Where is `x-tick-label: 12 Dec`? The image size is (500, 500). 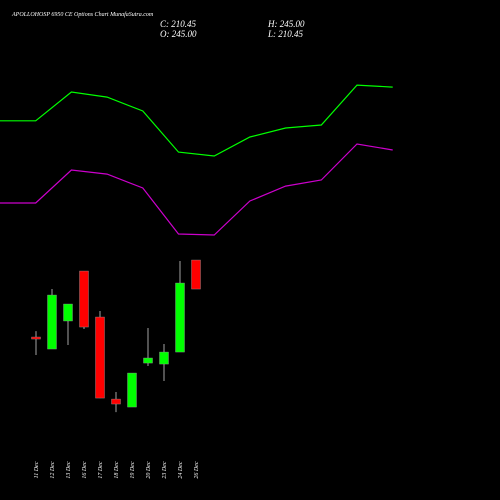
x-tick-label: 12 Dec is located at coordinates (53, 469).